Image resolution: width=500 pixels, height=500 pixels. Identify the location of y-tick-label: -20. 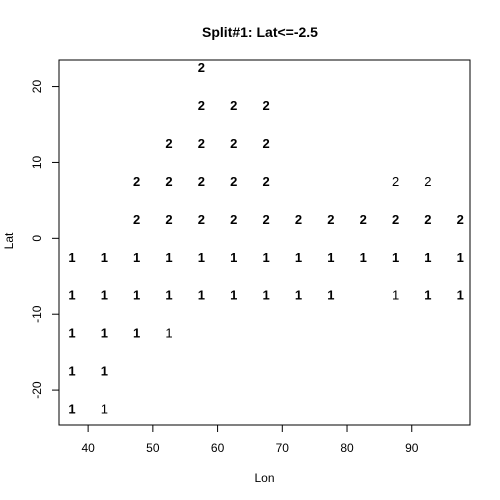
(37, 390).